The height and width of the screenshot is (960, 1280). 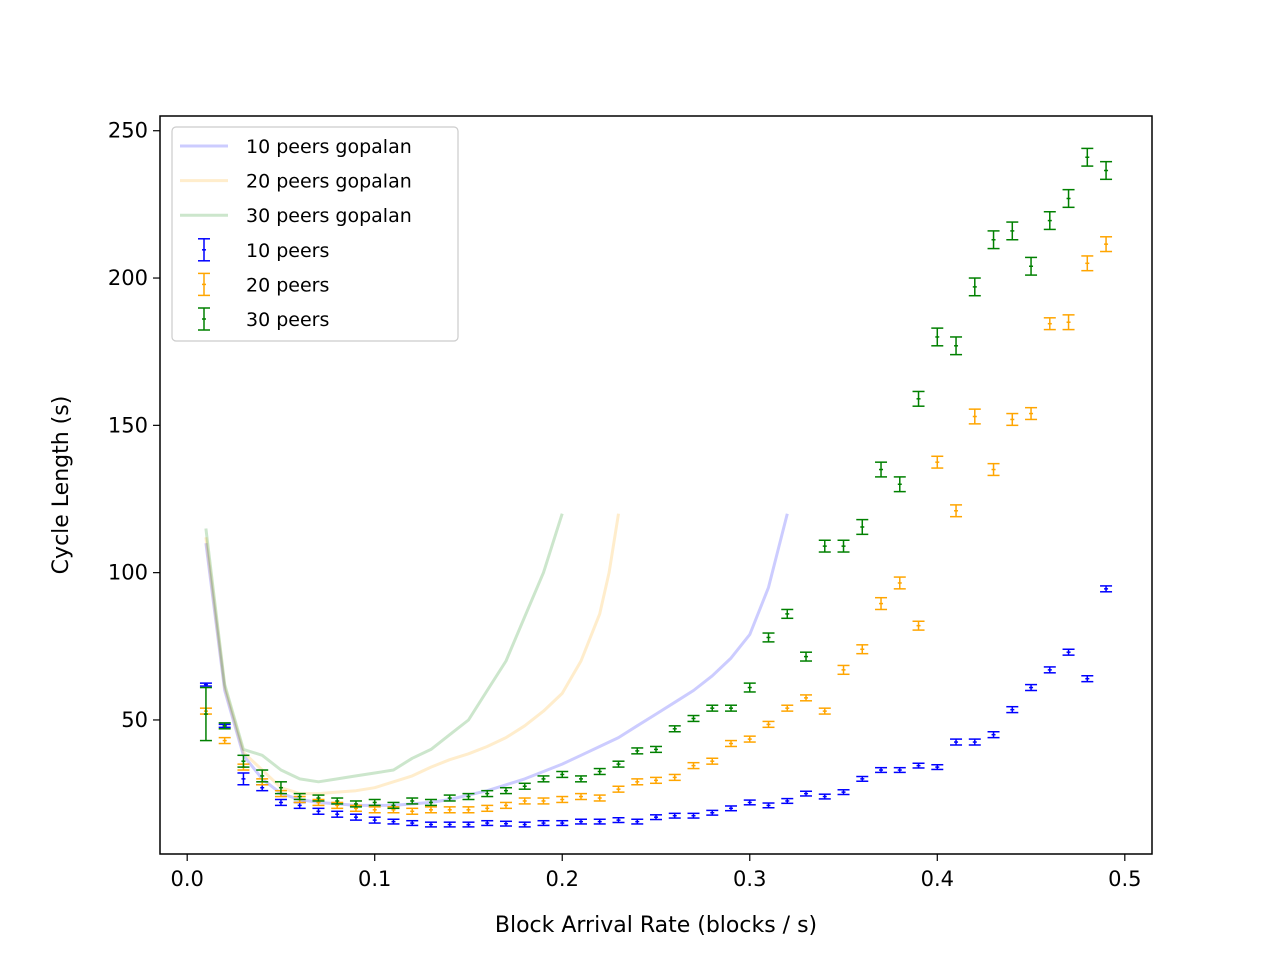 What do you see at coordinates (61, 485) in the screenshot?
I see `y-axis-label: Cycle Length (s)` at bounding box center [61, 485].